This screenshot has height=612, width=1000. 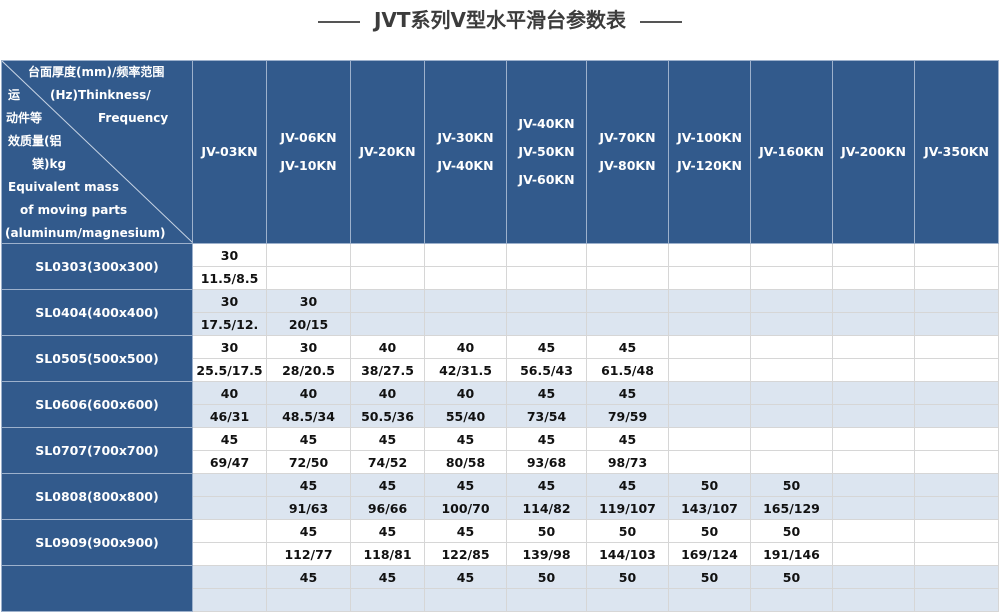 What do you see at coordinates (627, 508) in the screenshot?
I see `mass-cell: 119/107` at bounding box center [627, 508].